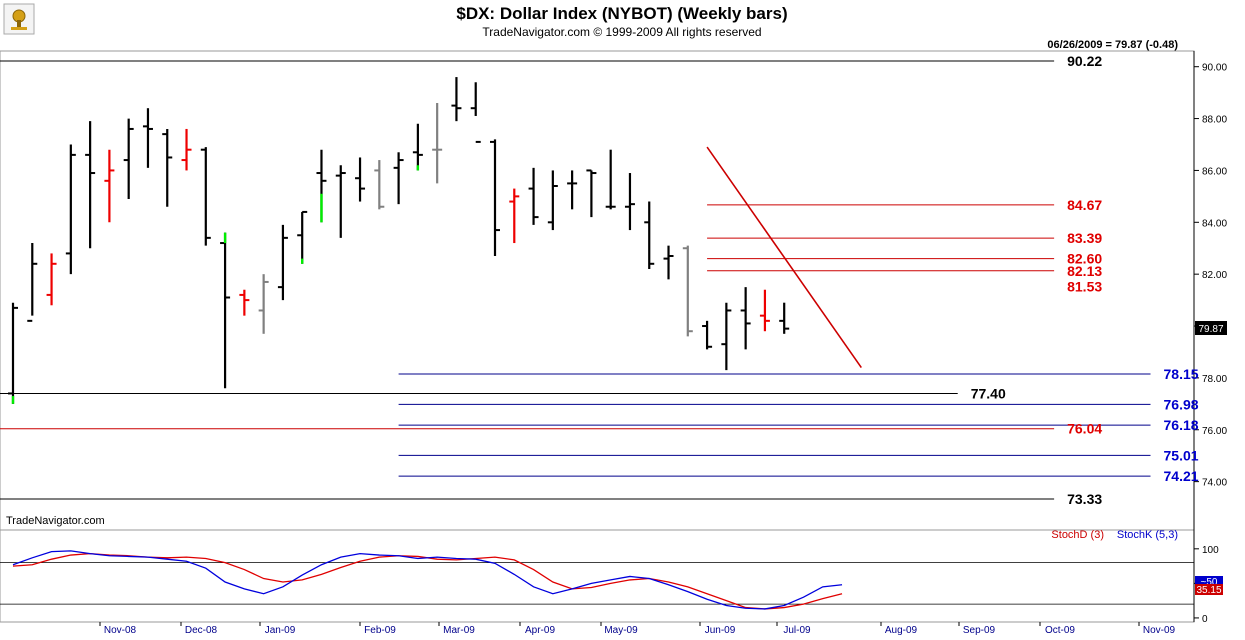  What do you see at coordinates (1084, 61) in the screenshot?
I see `level-label-90.22: 90.22` at bounding box center [1084, 61].